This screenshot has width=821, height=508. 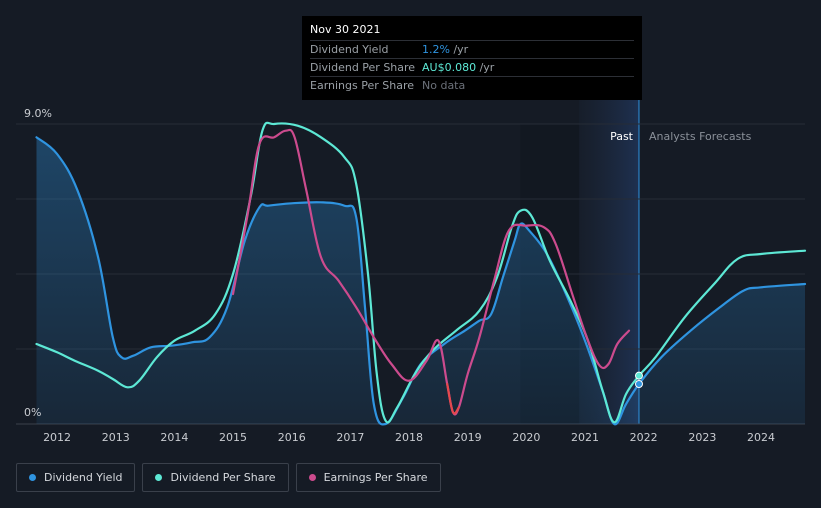 What do you see at coordinates (83, 477) in the screenshot?
I see `legend-label: Dividend Yield` at bounding box center [83, 477].